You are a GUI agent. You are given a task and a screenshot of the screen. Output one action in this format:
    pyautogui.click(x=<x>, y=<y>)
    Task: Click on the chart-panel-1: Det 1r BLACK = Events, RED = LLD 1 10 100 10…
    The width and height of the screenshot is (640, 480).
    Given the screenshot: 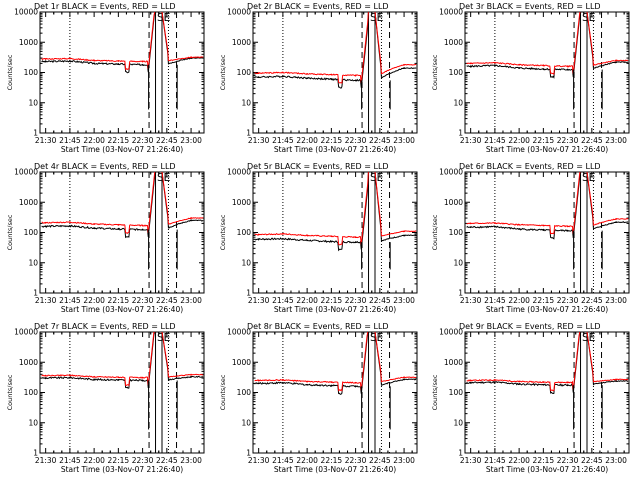 What is the action you would take?
    pyautogui.click(x=105, y=78)
    